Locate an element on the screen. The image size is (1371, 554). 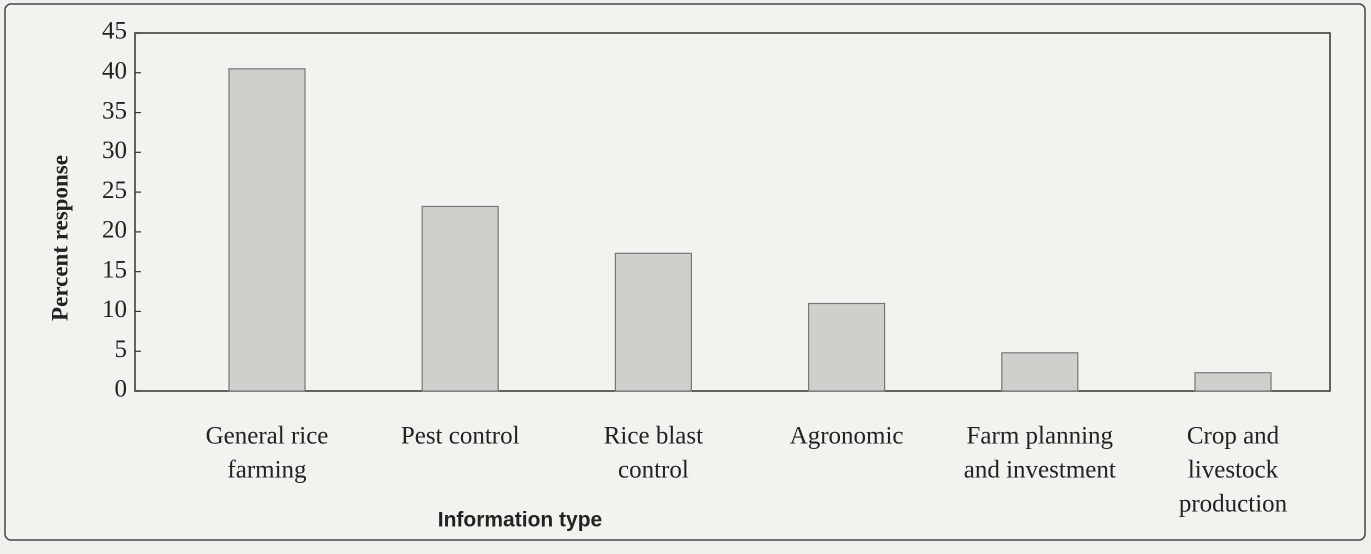
y-tick-label: 35 is located at coordinates (114, 110).